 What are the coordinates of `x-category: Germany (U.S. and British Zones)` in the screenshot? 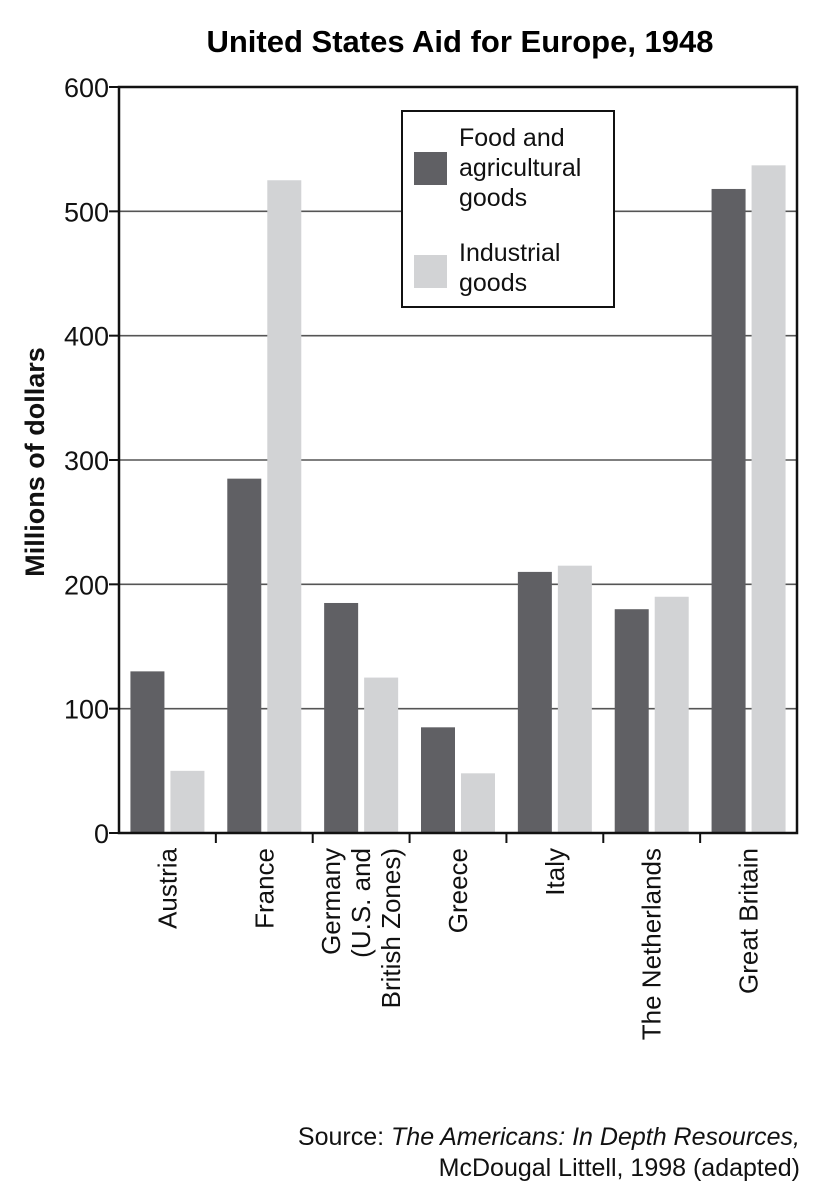 It's located at (361, 928).